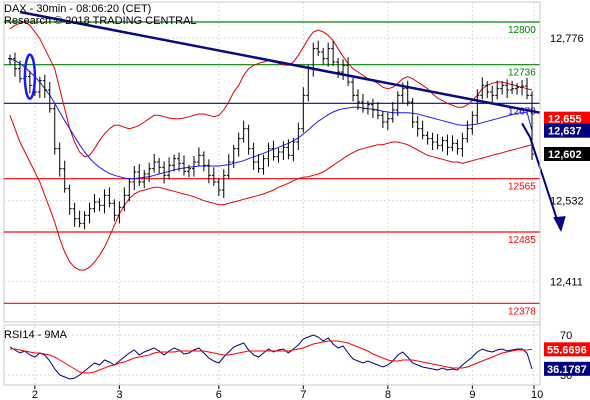 This screenshot has width=590, height=400. What do you see at coordinates (567, 370) in the screenshot?
I see `rsi-tag-label: 36.1787` at bounding box center [567, 370].